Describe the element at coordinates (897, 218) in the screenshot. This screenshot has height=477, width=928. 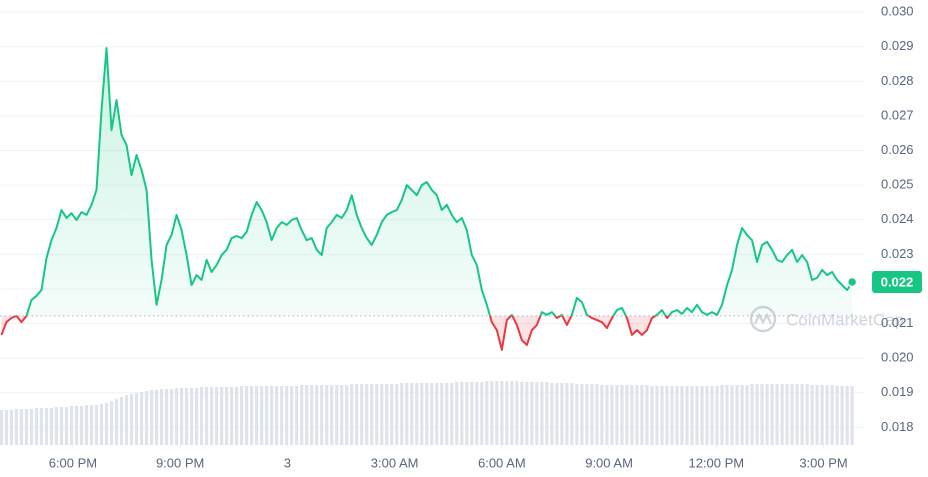
I see `y-tick-label: 0.024` at that location.